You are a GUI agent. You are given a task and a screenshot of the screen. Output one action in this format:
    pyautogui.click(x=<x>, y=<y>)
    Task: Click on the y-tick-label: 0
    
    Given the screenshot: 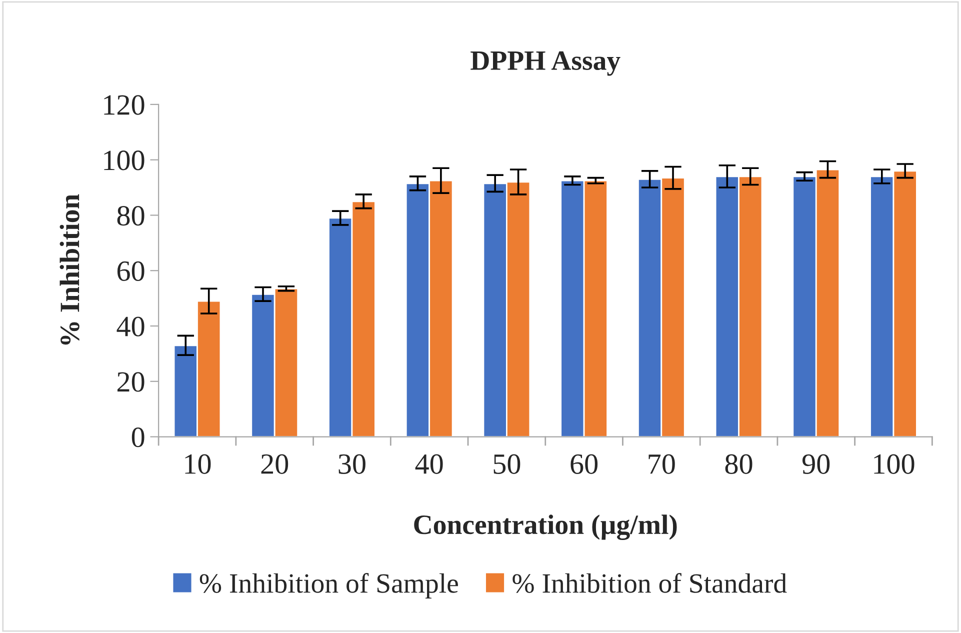 What is the action you would take?
    pyautogui.click(x=138, y=437)
    